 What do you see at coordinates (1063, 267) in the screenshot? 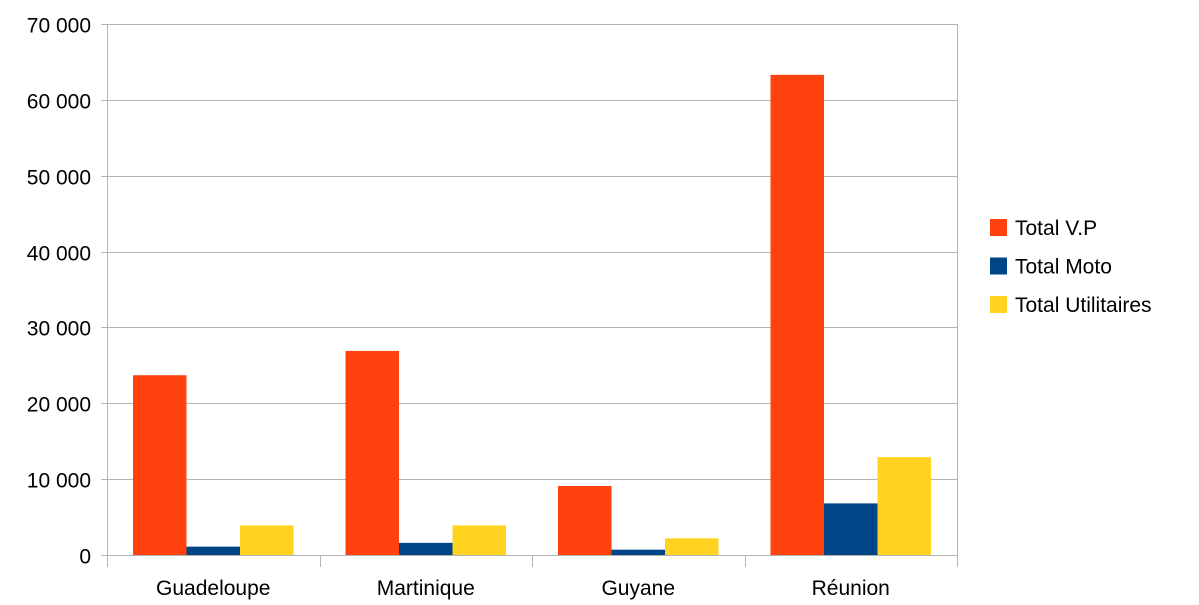
I see `legend-label: Total Moto` at bounding box center [1063, 267].